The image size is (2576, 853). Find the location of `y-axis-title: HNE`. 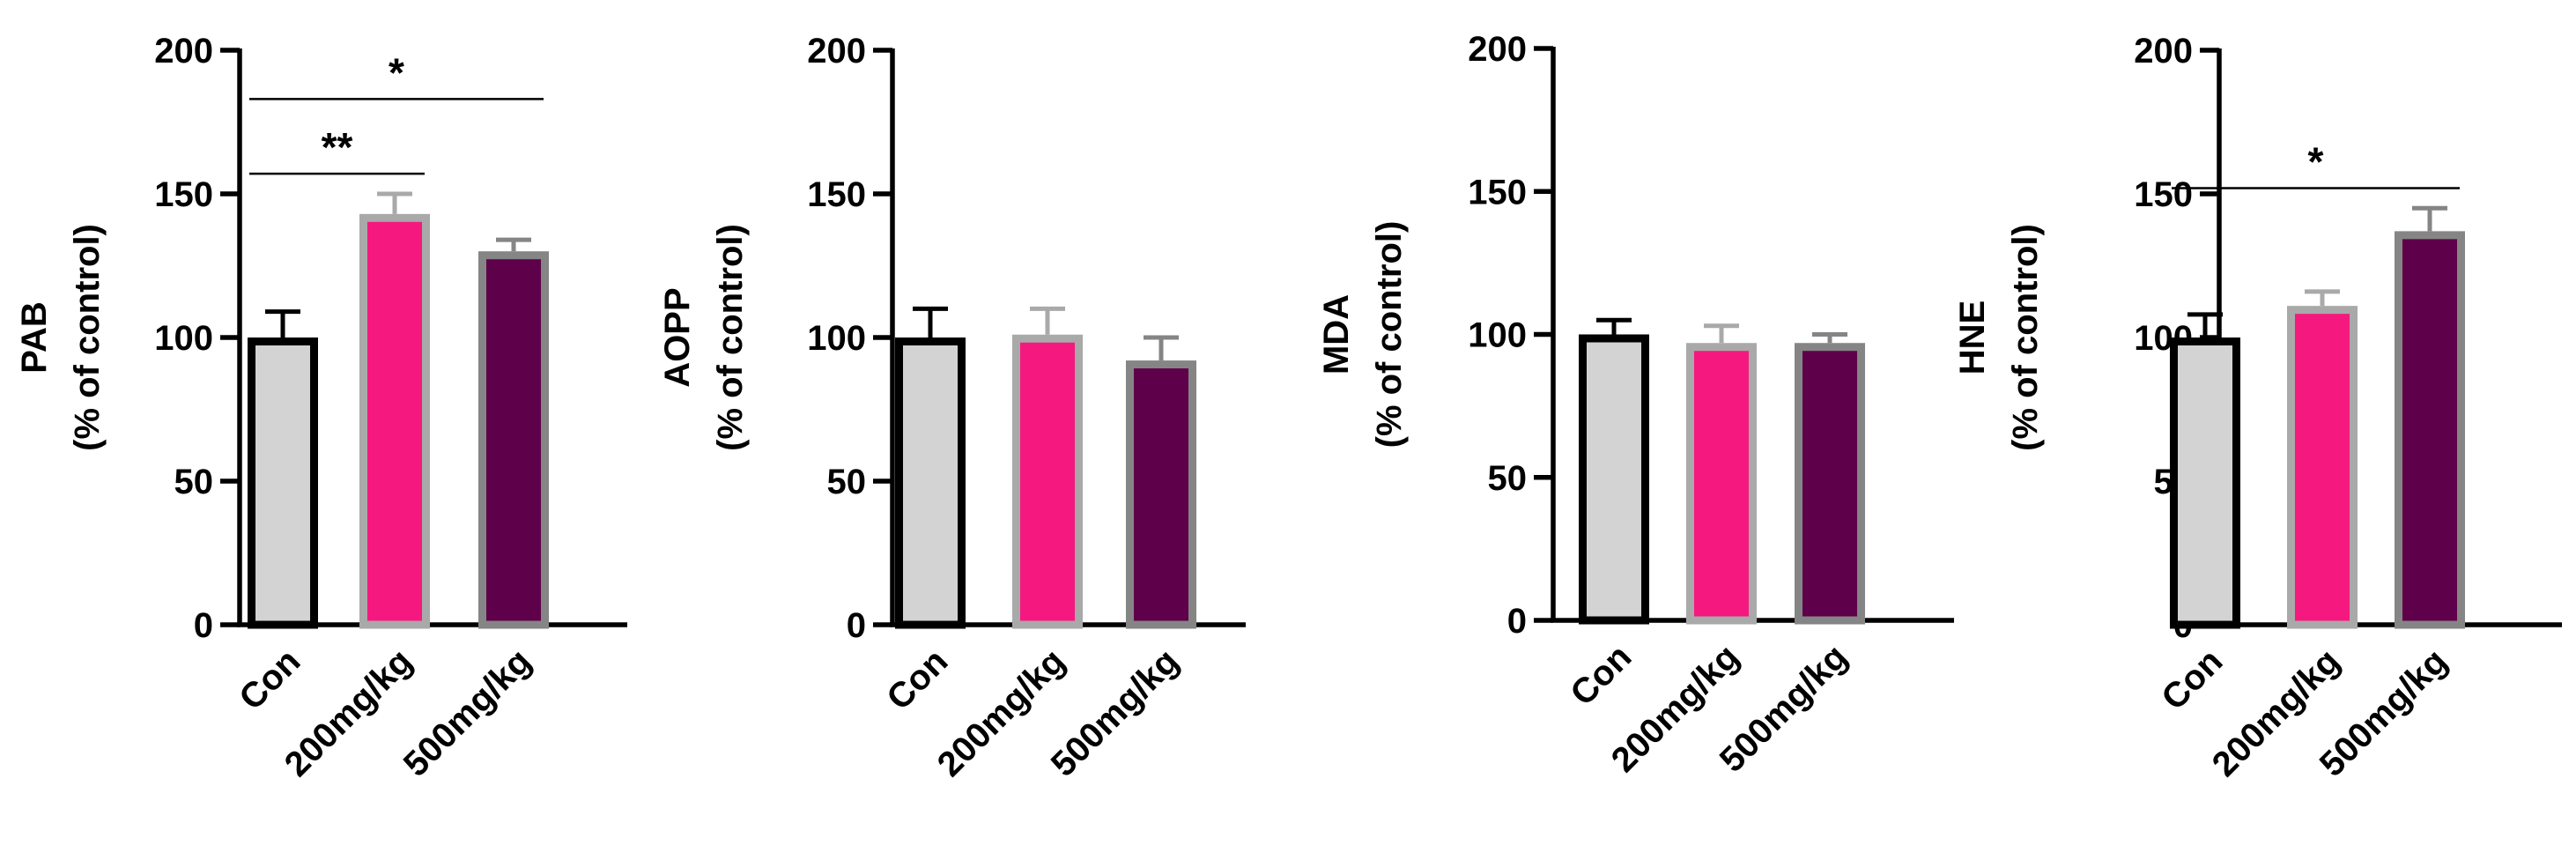

y-axis-title: HNE is located at coordinates (1973, 338).